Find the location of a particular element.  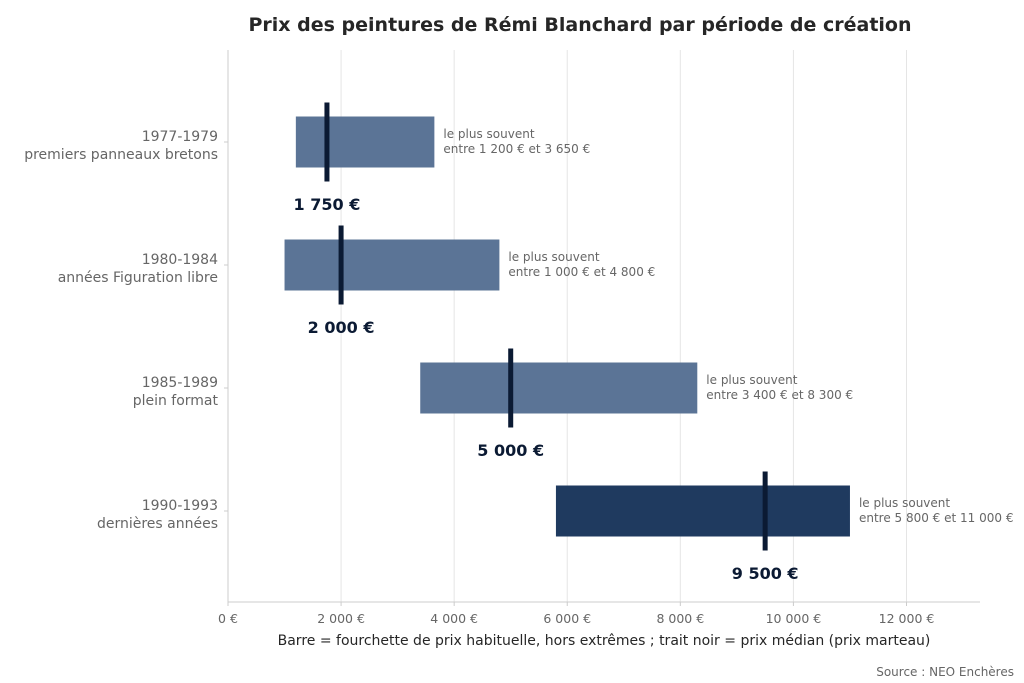

range-note-values: entre 1 200 € et 3 650 € is located at coordinates (516, 149).